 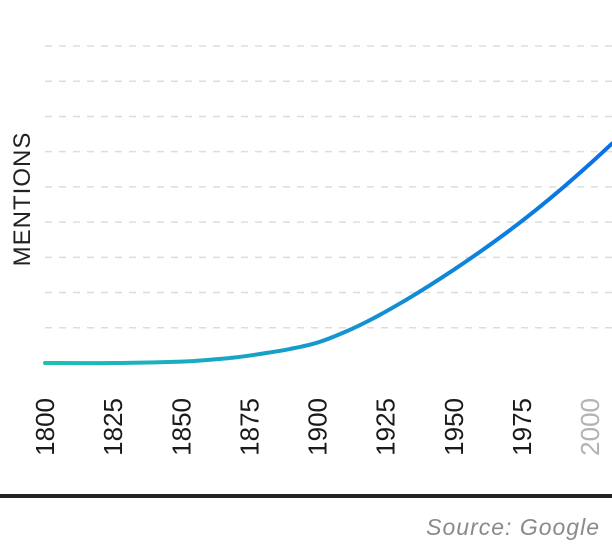 What do you see at coordinates (113, 427) in the screenshot?
I see `x-tick-label: 1825` at bounding box center [113, 427].